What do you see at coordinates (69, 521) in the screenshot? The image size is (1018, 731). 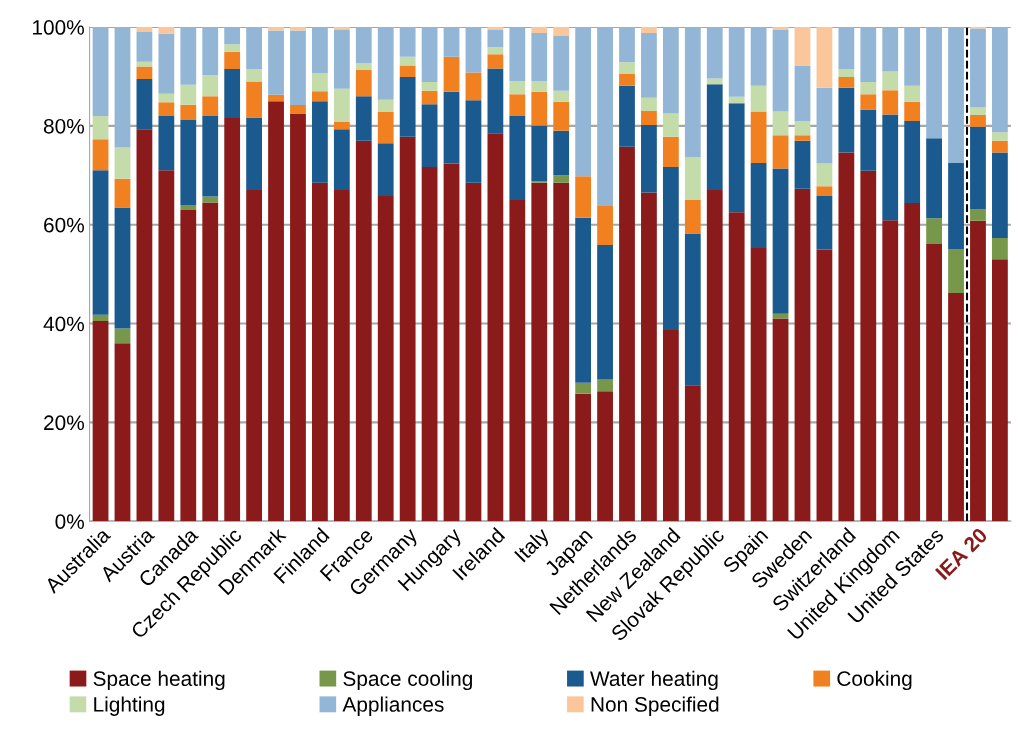 I see `y-tick-label: 0%` at bounding box center [69, 521].